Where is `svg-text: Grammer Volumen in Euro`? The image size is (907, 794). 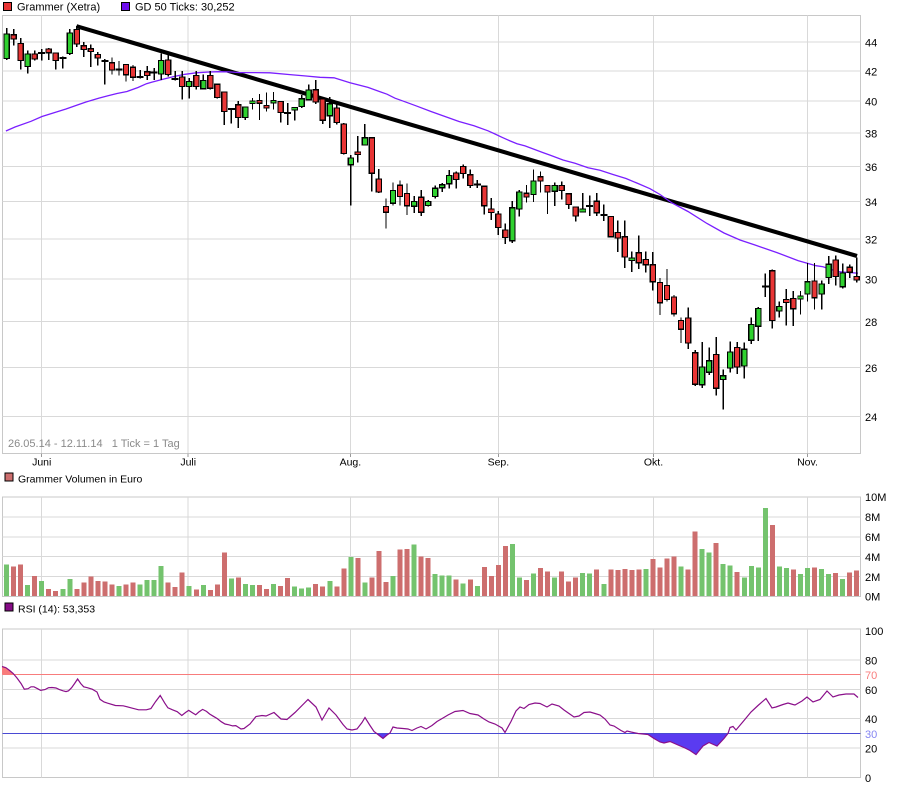
svg-text: Grammer Volumen in Euro is located at coordinates (80, 480).